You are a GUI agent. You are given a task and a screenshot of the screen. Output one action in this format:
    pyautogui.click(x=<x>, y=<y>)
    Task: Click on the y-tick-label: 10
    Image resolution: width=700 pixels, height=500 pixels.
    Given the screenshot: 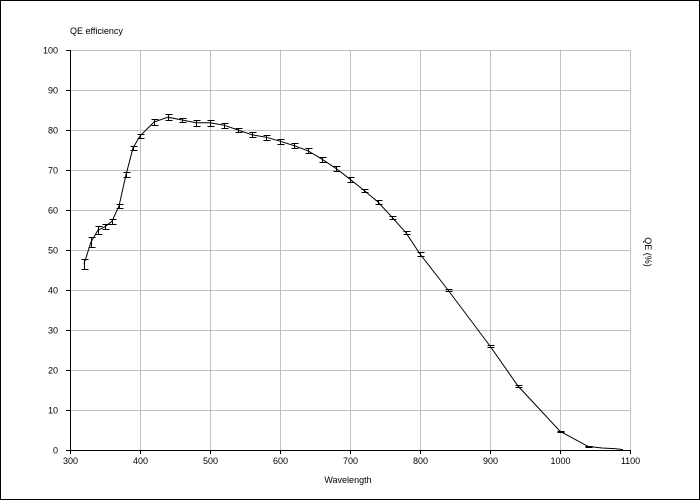 What is the action you would take?
    pyautogui.click(x=53, y=411)
    